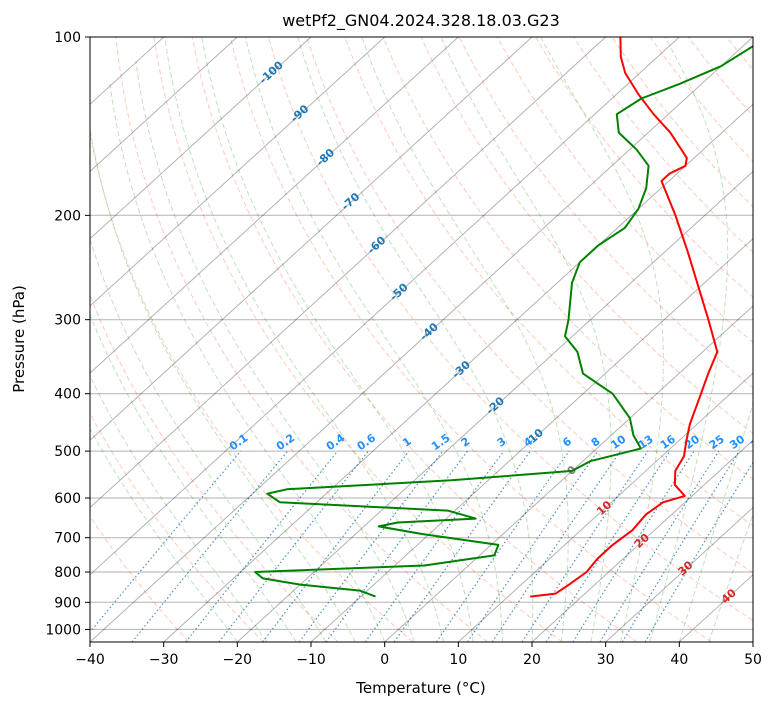  I want to click on x-tick-label: 30, so click(606, 660).